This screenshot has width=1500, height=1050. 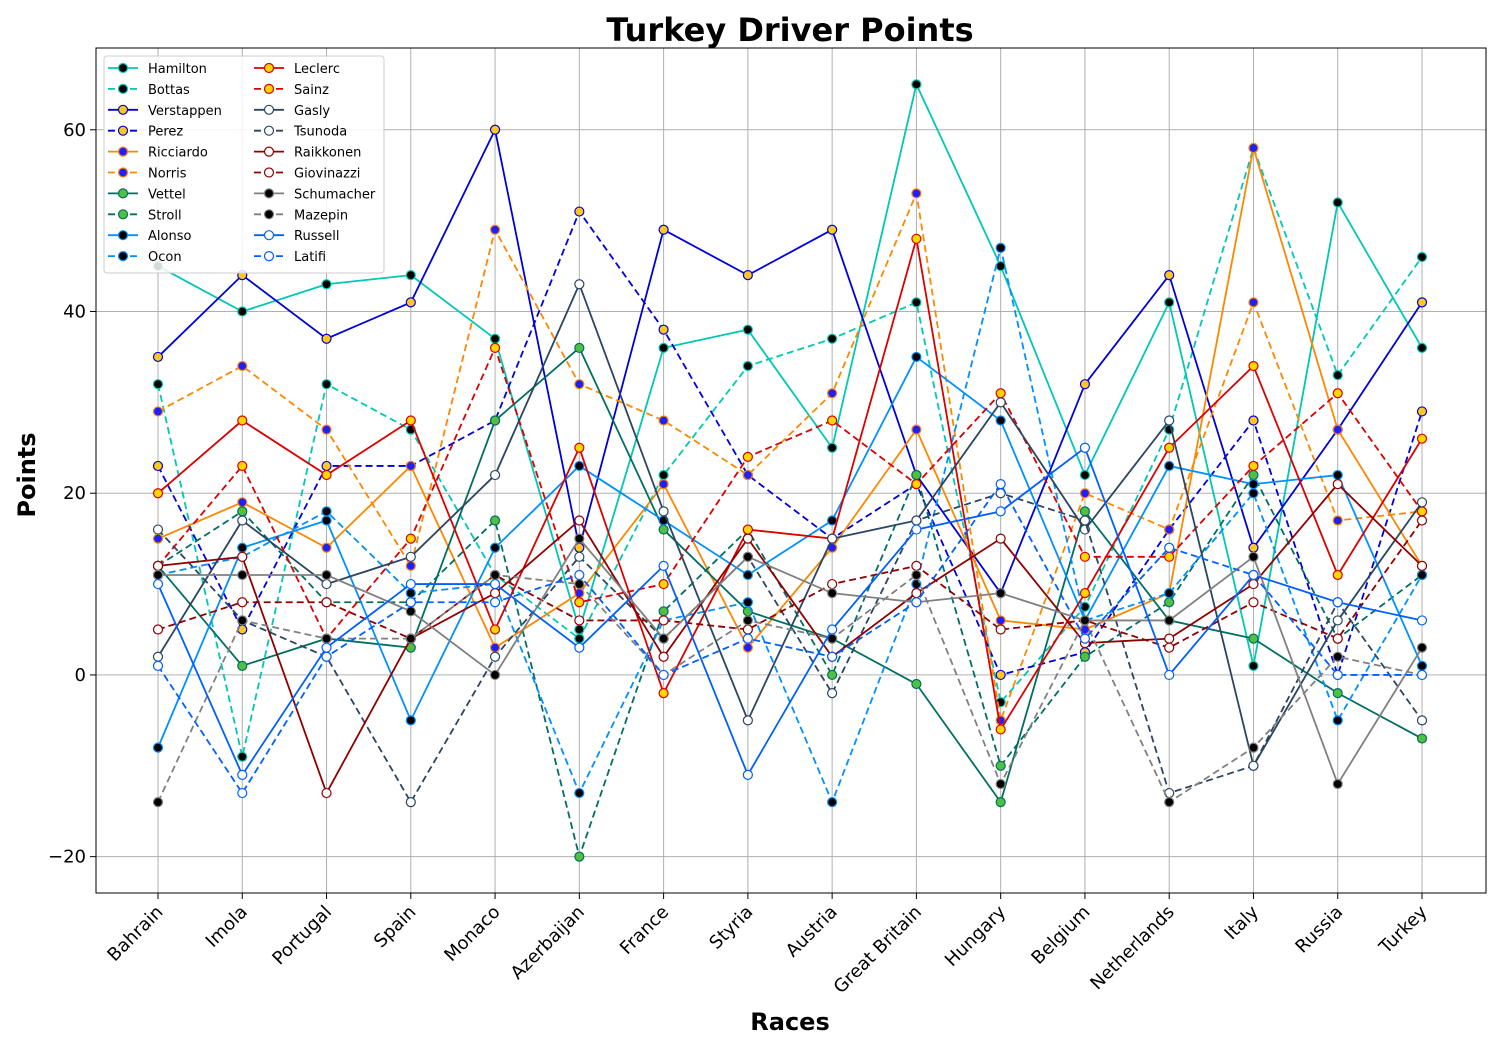 I want to click on legend-label: Ocon, so click(x=165, y=257).